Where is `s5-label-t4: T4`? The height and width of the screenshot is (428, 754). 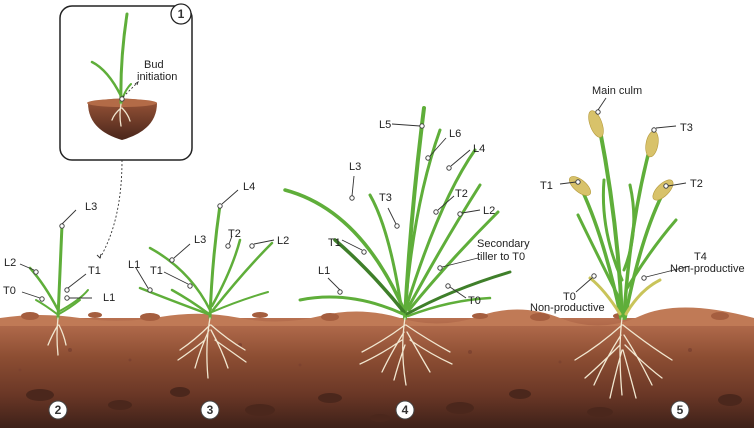
s5-label-t4: T4 is located at coordinates (700, 257).